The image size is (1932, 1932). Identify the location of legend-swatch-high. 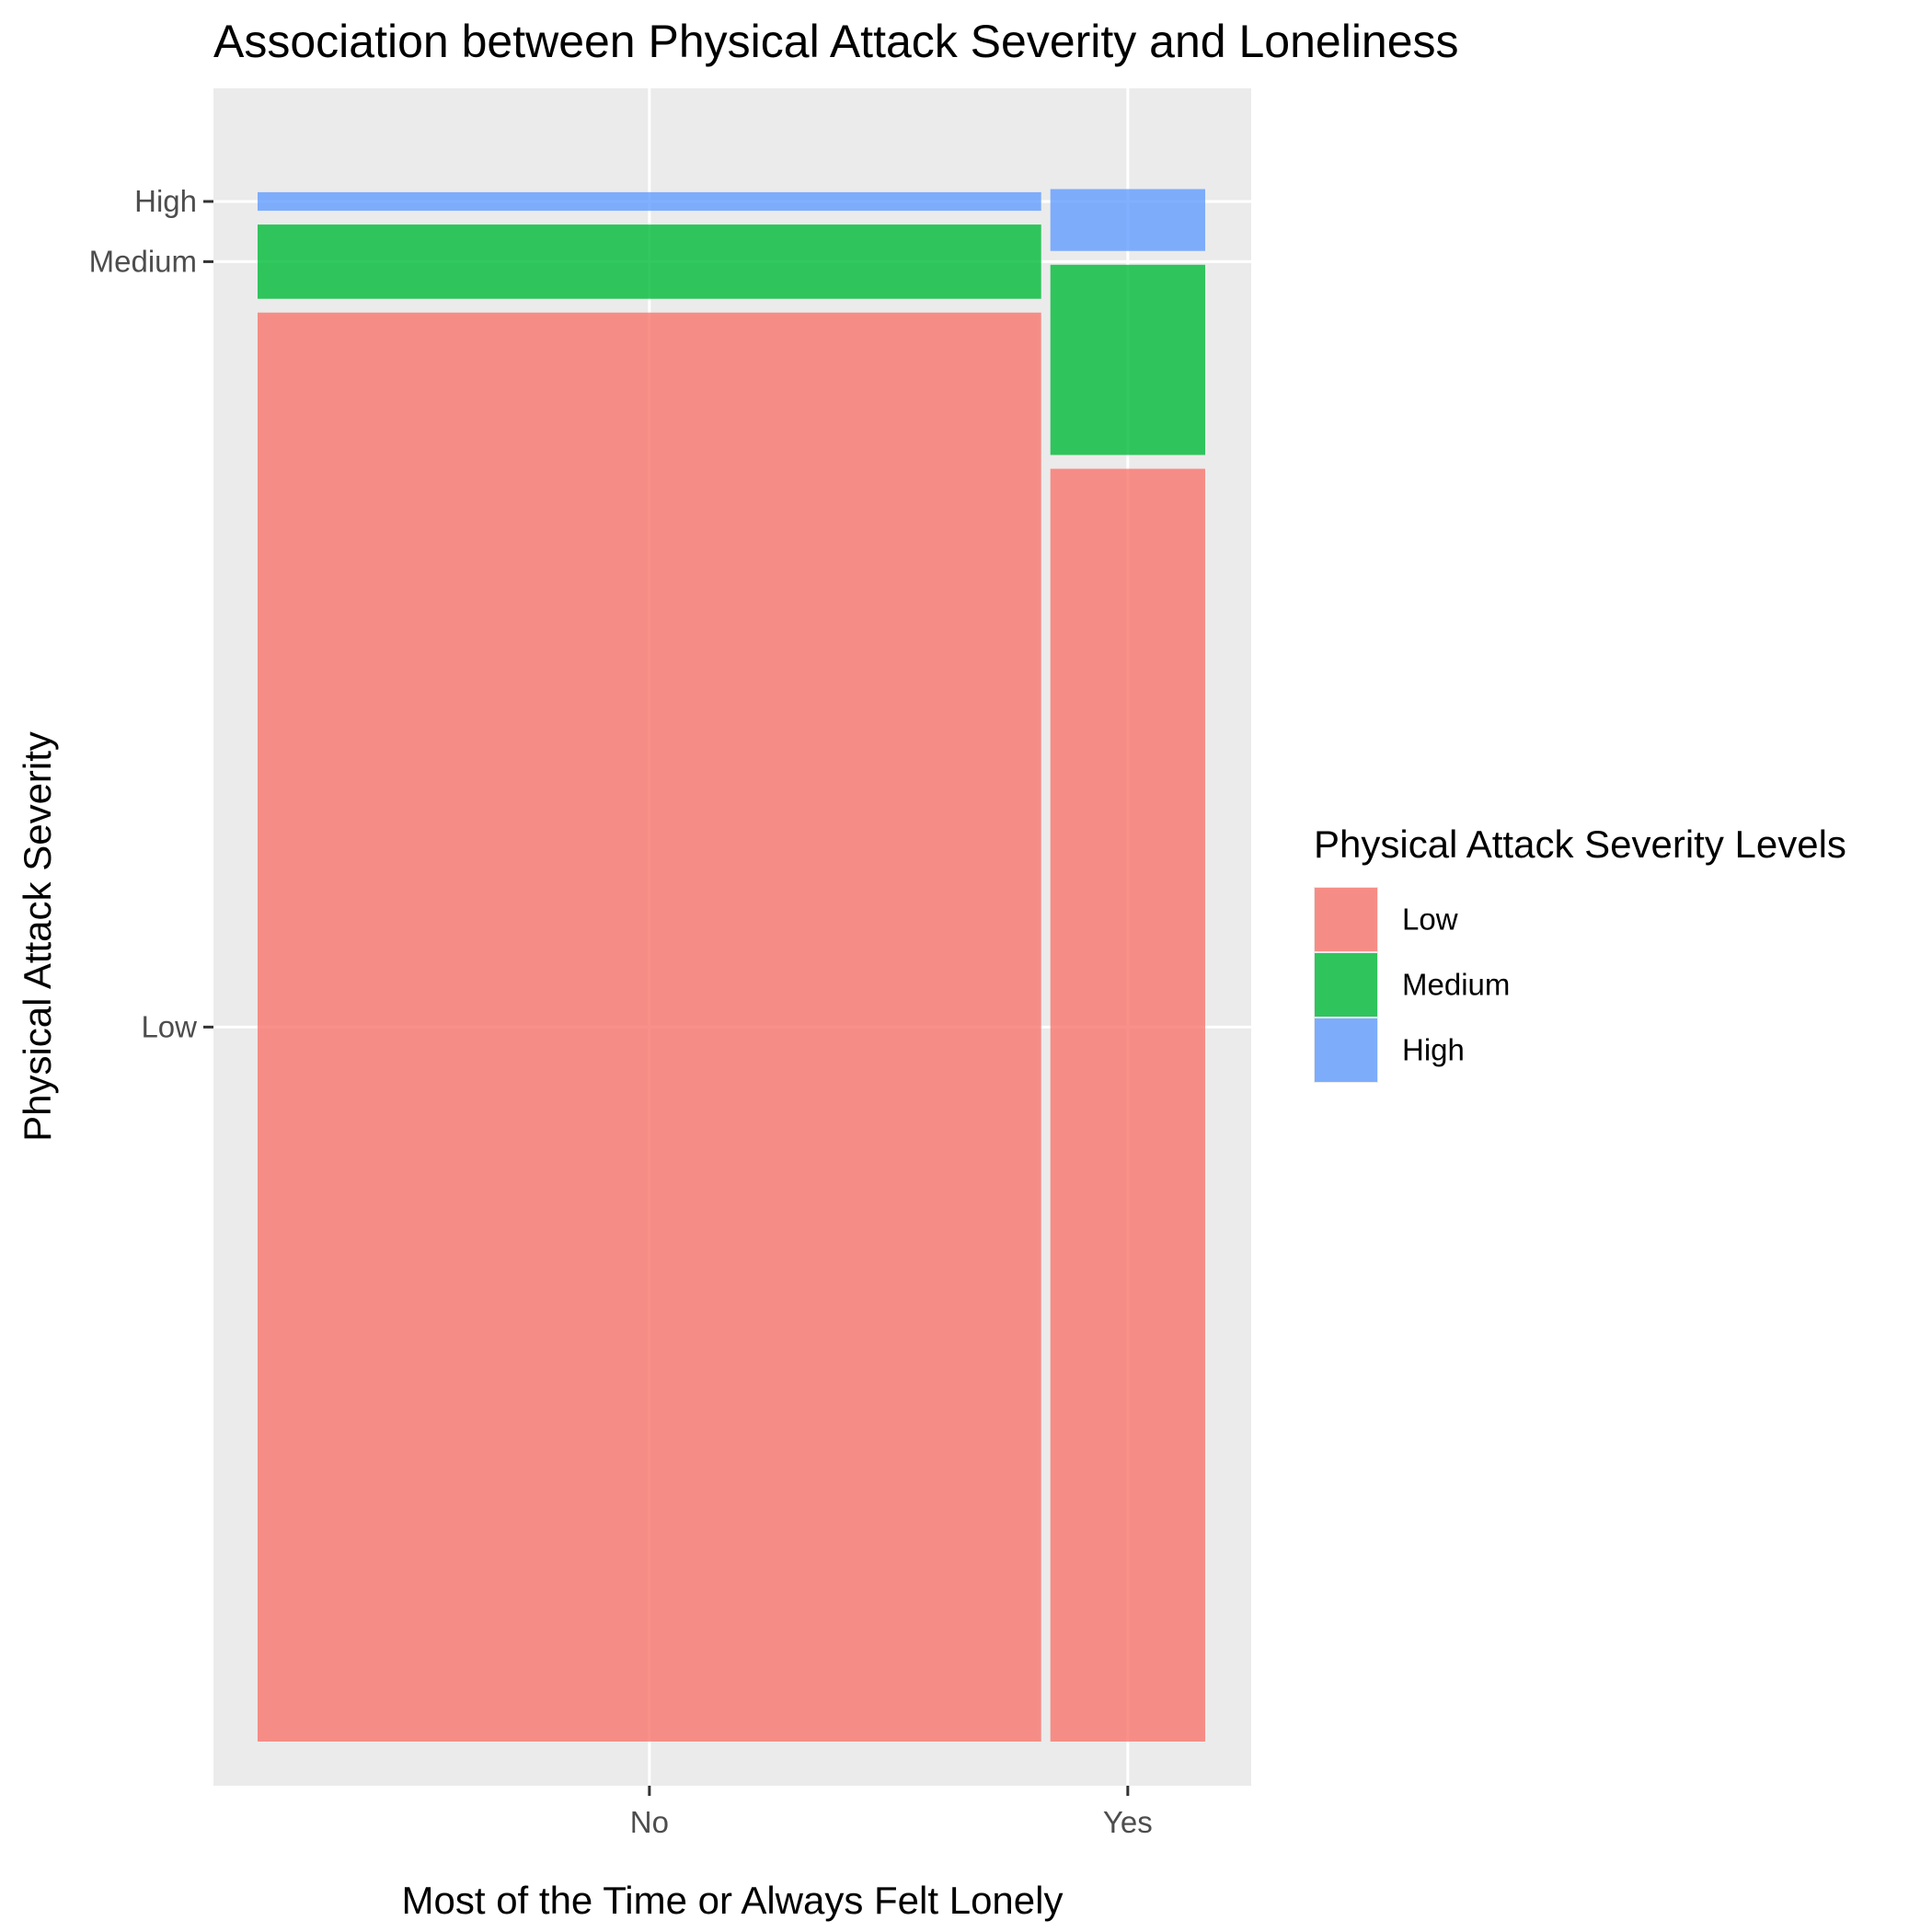
(1346, 1050).